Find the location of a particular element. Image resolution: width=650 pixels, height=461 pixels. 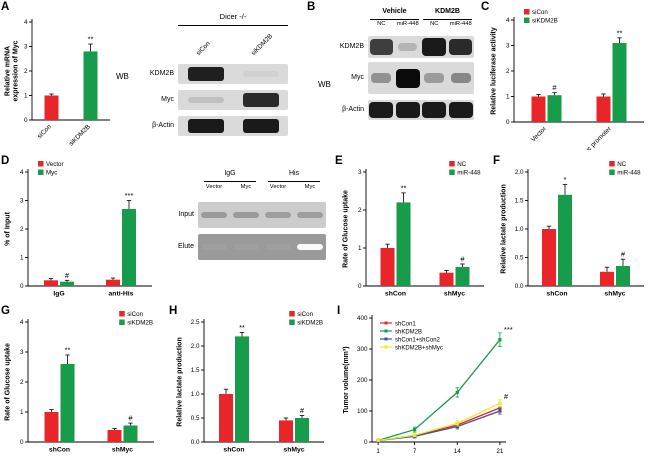

gel-group-title: IgG is located at coordinates (230, 173).